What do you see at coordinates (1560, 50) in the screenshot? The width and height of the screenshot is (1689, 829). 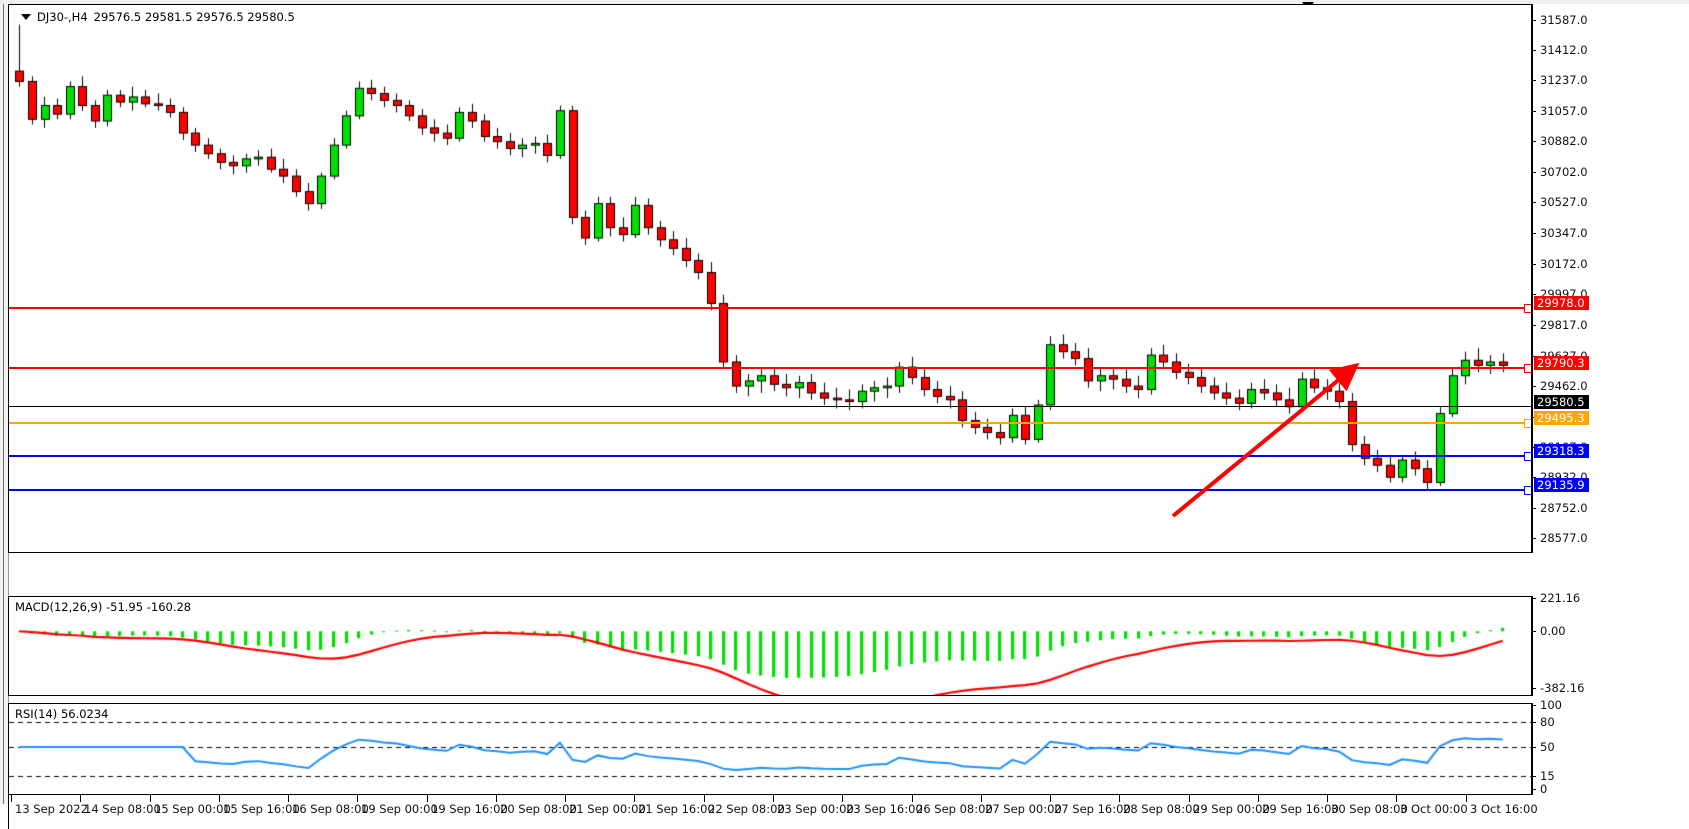 I see `price-tick: 31412.0` at bounding box center [1560, 50].